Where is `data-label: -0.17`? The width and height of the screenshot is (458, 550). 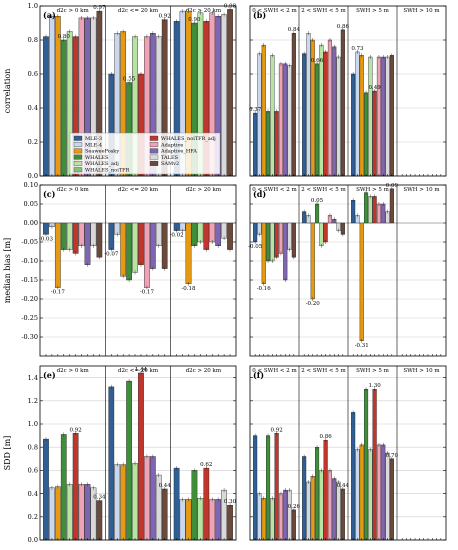
data-label: -0.17 is located at coordinates (147, 293).